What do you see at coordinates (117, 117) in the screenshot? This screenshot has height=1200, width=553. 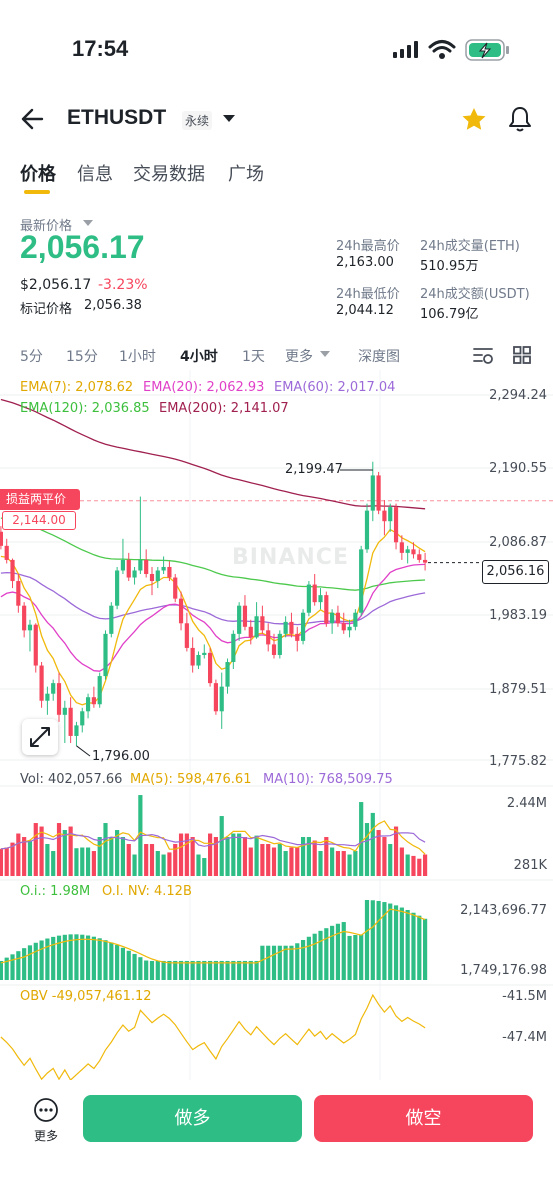 I see `pair-title: ETHUSDT` at bounding box center [117, 117].